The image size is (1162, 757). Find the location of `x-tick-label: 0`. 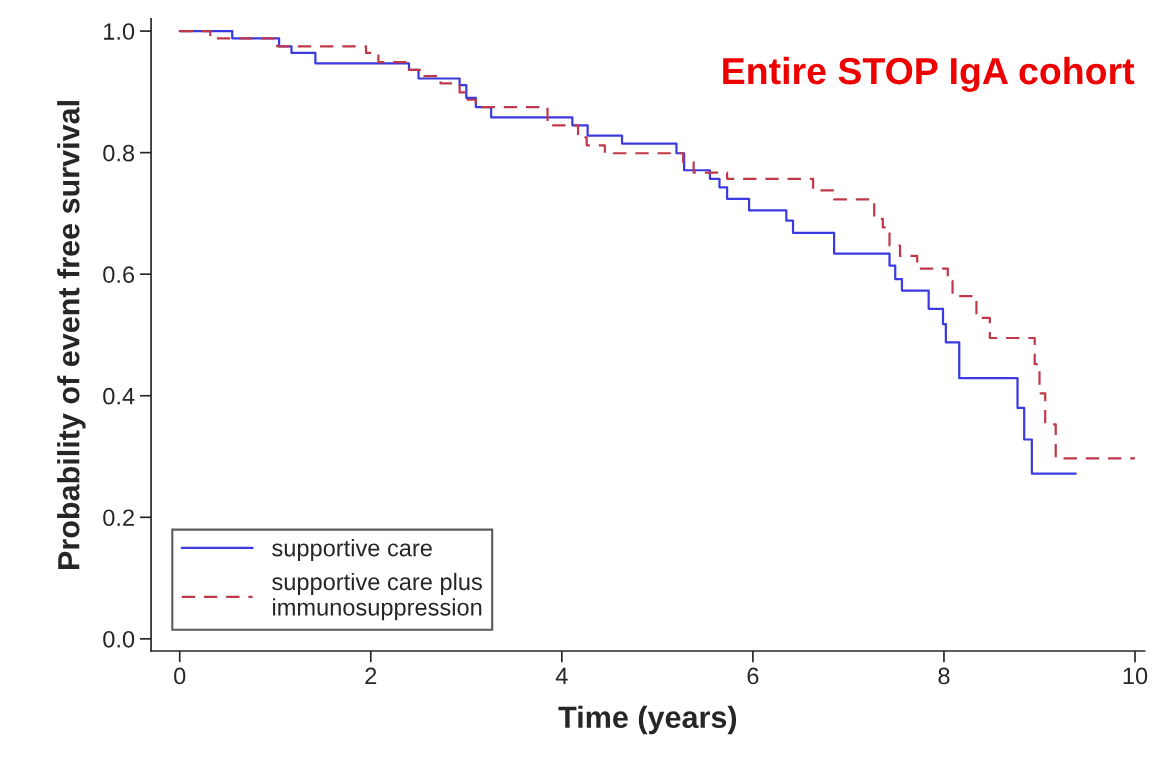

x-tick-label: 0 is located at coordinates (180, 676).